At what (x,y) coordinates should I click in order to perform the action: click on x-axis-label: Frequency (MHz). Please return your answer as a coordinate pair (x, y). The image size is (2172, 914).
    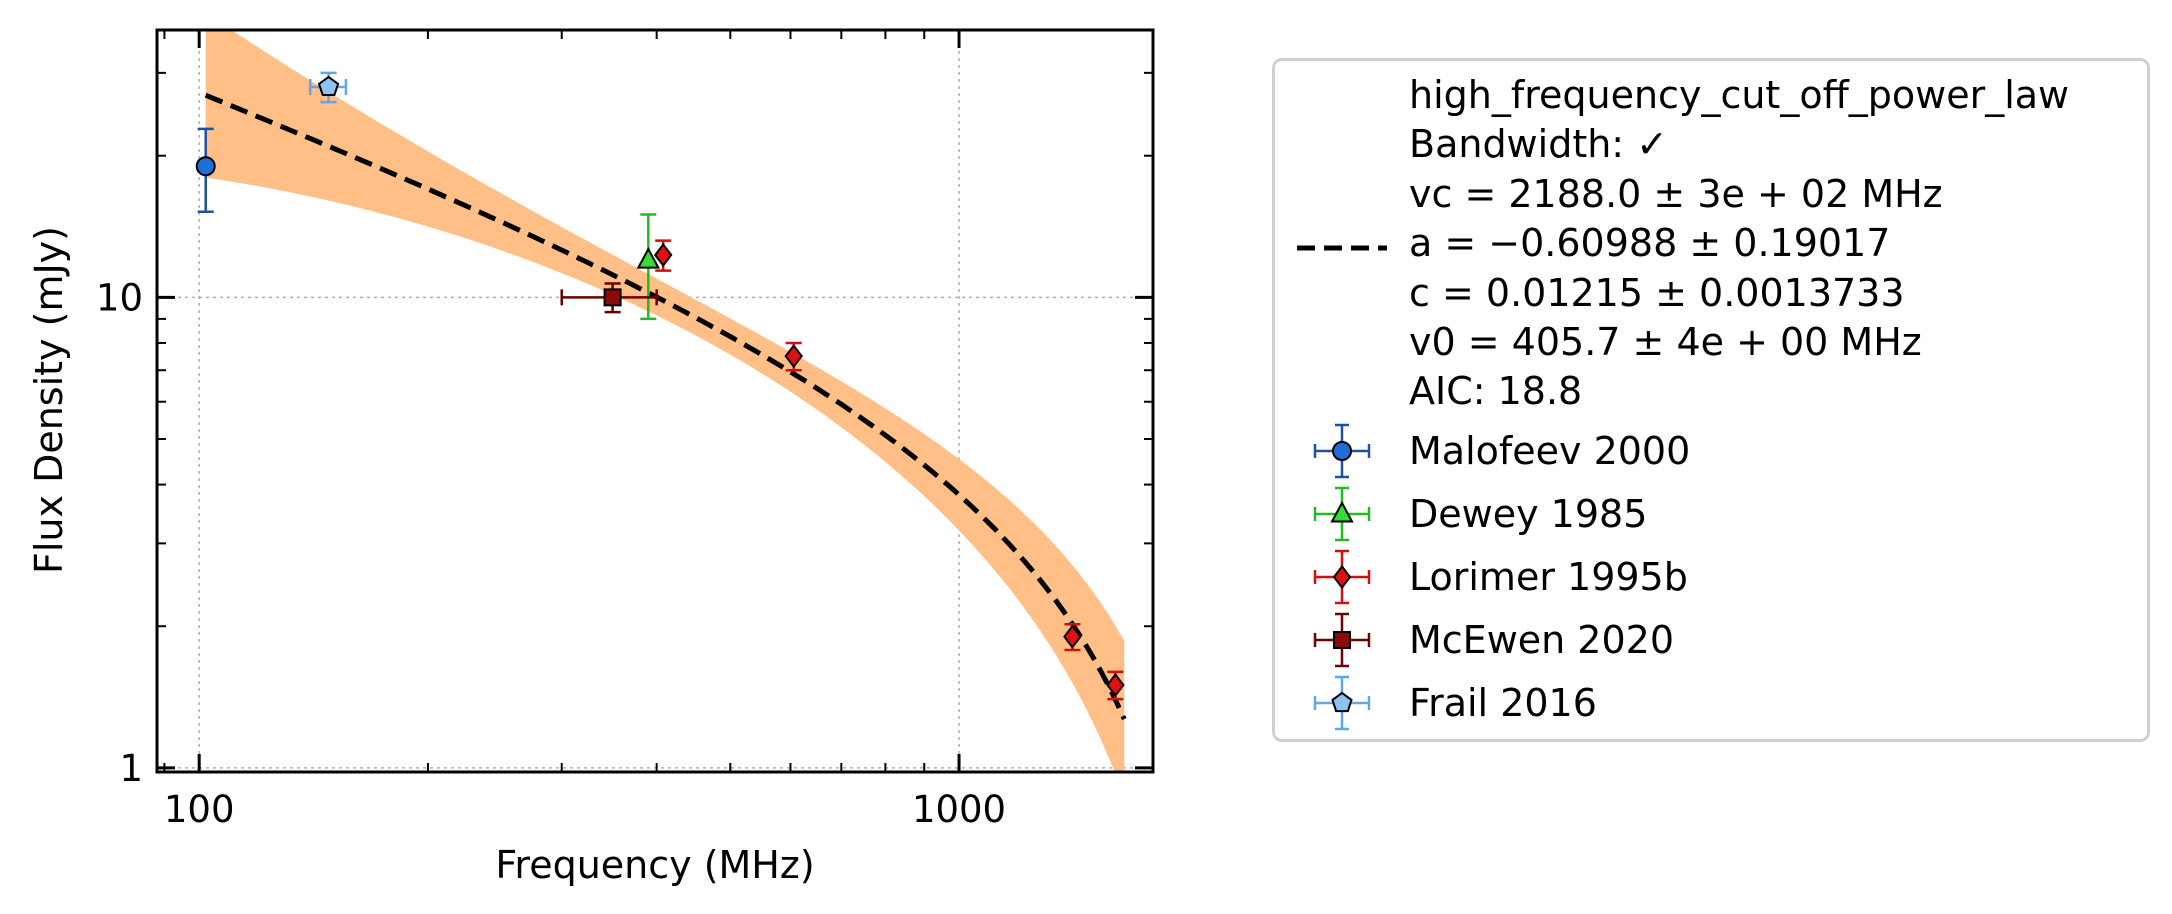
    Looking at the image, I should click on (654, 865).